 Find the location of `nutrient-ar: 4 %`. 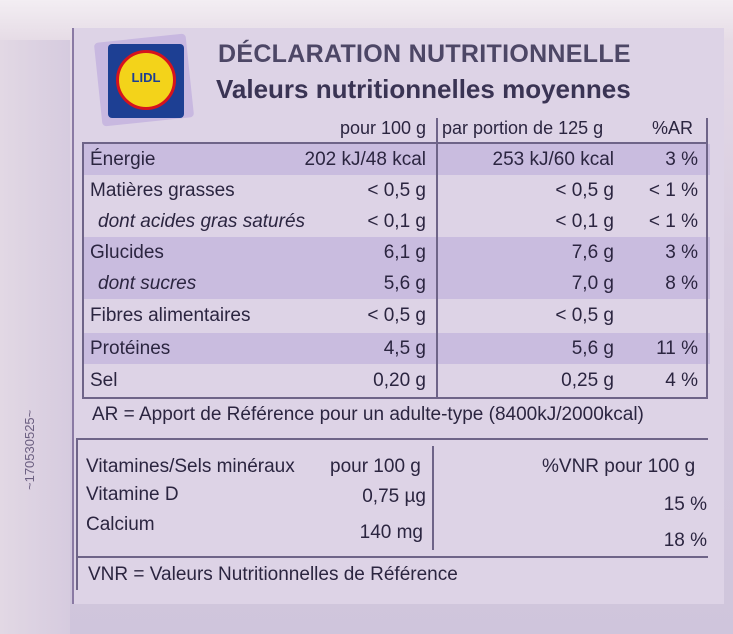

nutrient-ar: 4 % is located at coordinates (681, 380).